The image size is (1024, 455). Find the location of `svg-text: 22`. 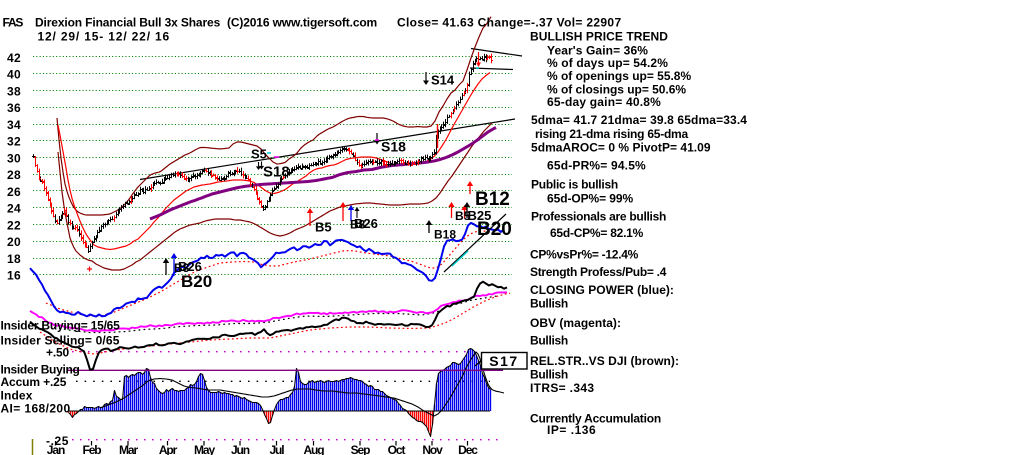

svg-text: 22 is located at coordinates (14, 225).